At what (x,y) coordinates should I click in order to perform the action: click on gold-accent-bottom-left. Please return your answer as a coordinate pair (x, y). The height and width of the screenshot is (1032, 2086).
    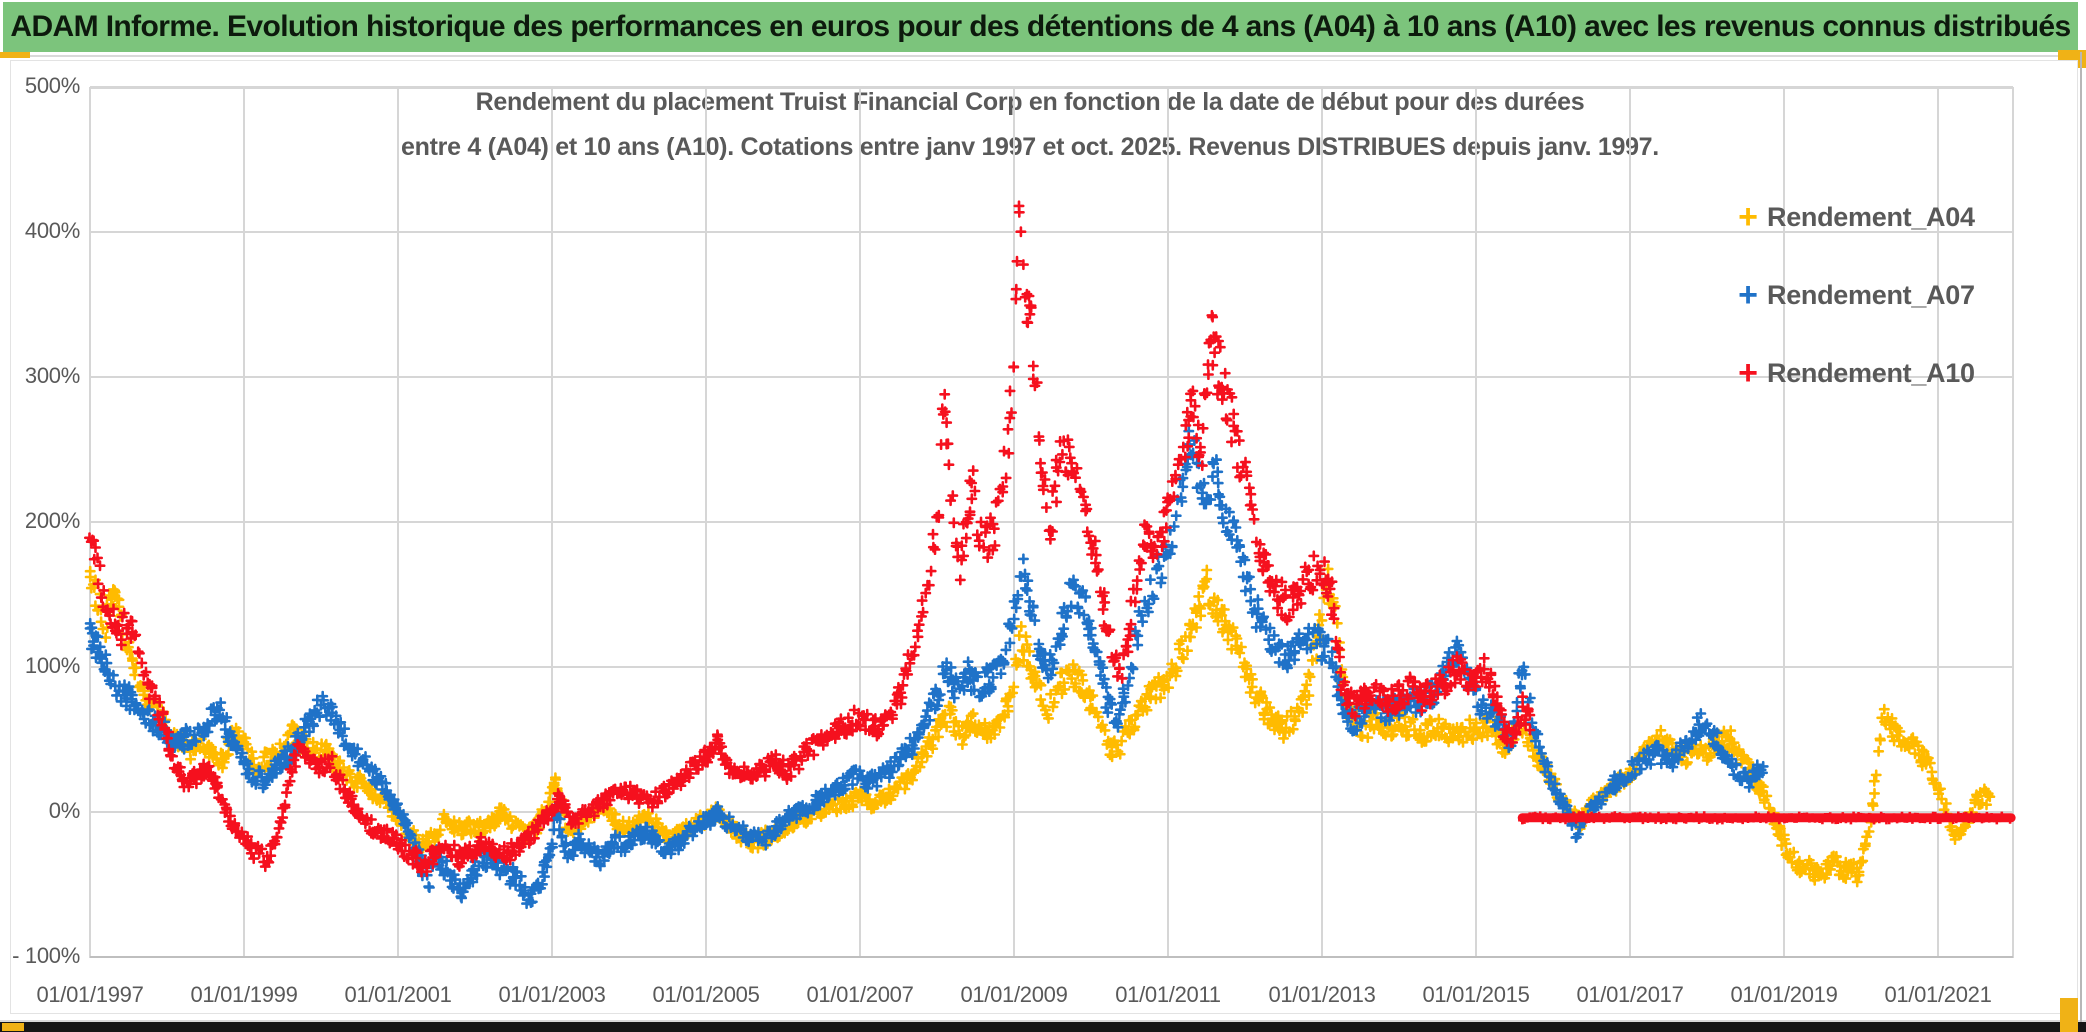
    Looking at the image, I should click on (13, 1027).